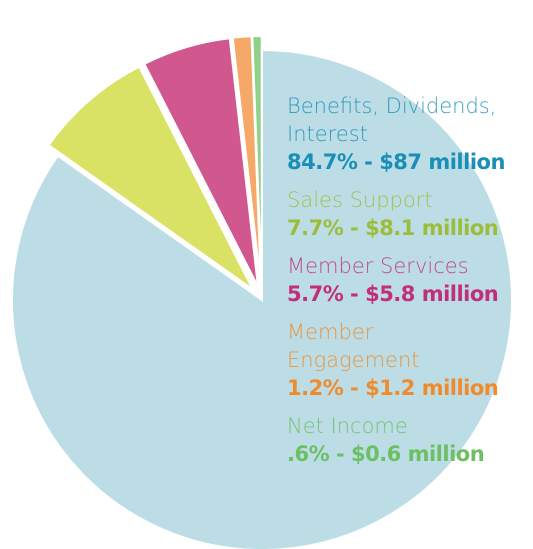 Image resolution: width=533 pixels, height=549 pixels. What do you see at coordinates (393, 388) in the screenshot?
I see `value-label: 1.2% - $1.2 million` at bounding box center [393, 388].